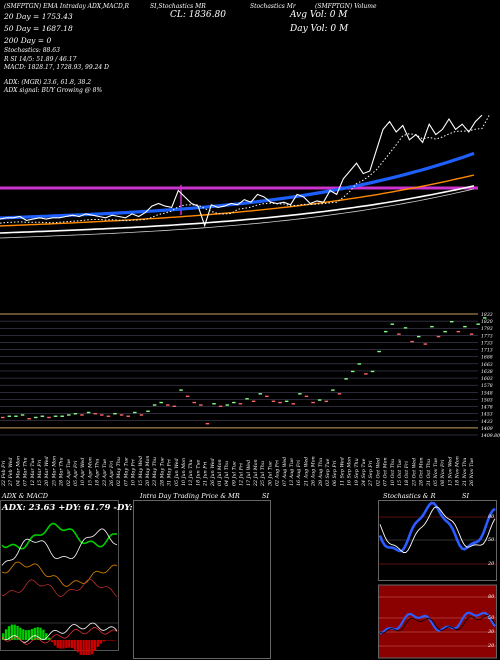 Image resolution: width=500 pixels, height=660 pixels. Describe the element at coordinates (119, 471) in the screenshot. I see `x-tick-label: 02 May Thu` at that location.